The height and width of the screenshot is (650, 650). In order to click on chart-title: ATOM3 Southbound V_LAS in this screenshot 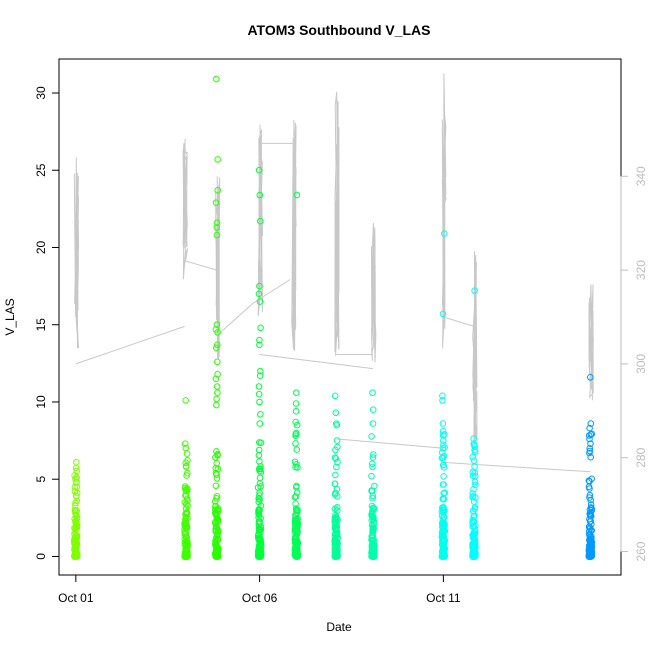, I will do `click(338, 30)`.